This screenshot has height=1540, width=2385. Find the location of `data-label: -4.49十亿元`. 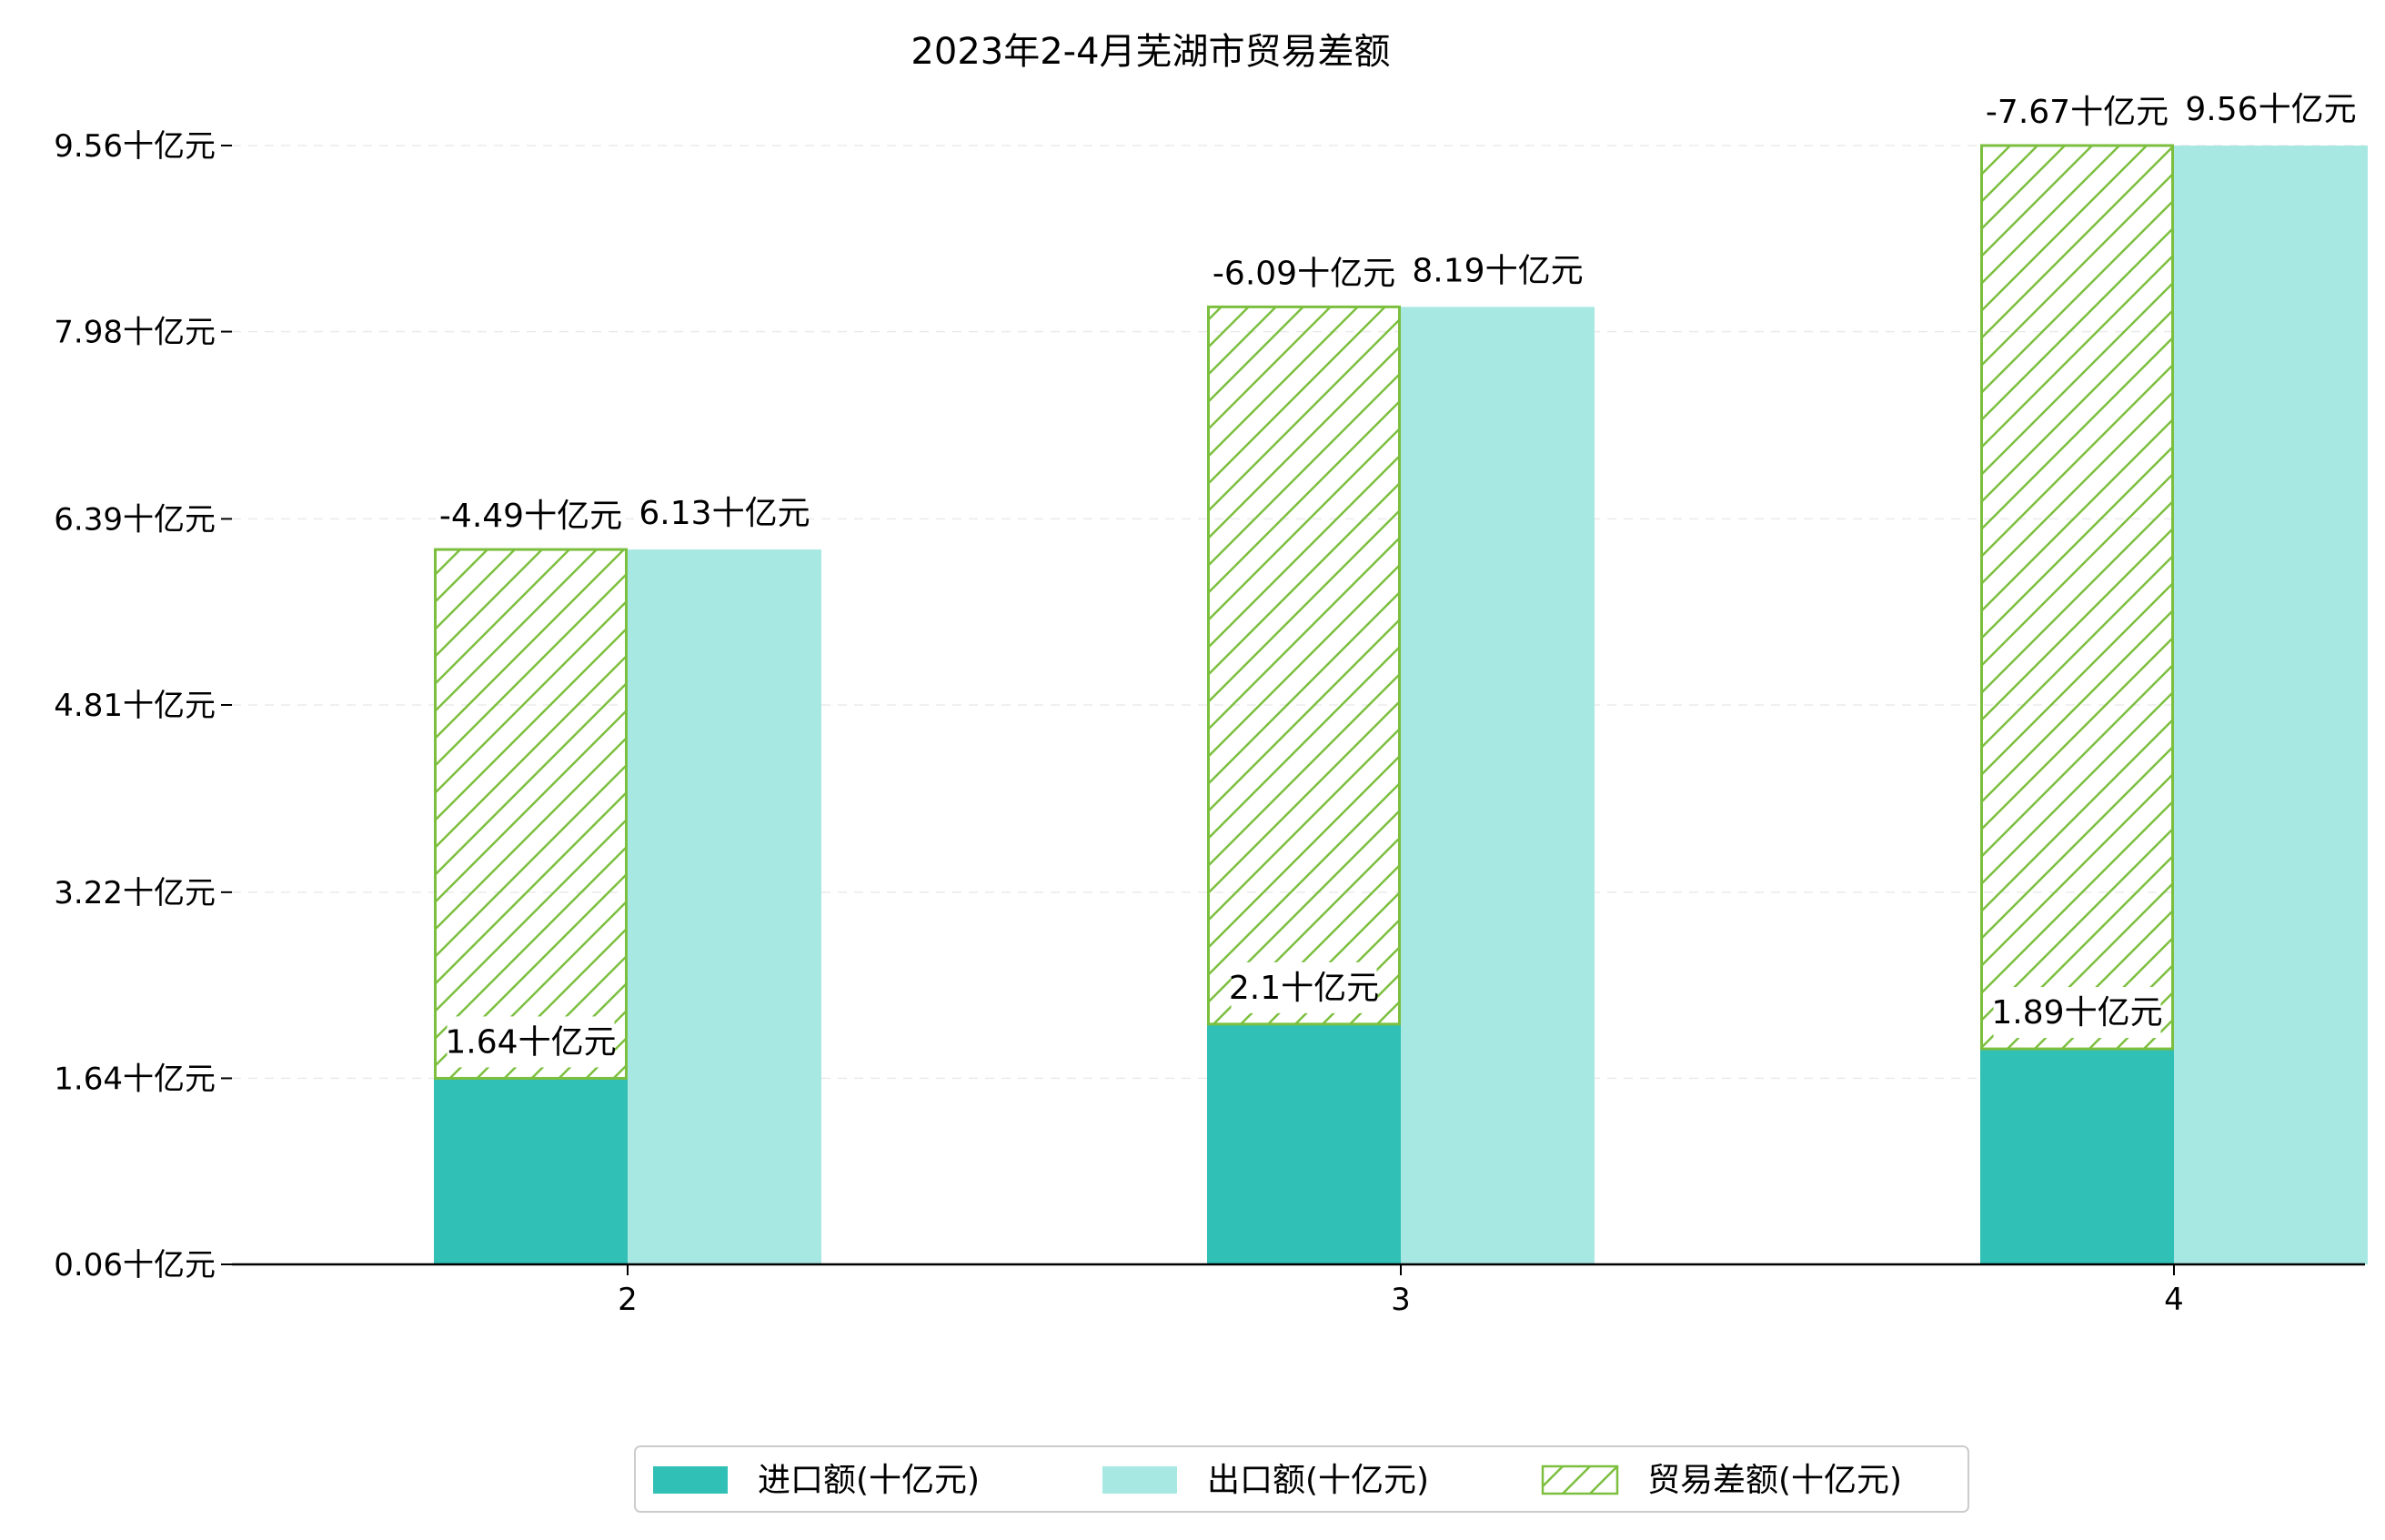

data-label: -4.49十亿元 is located at coordinates (530, 516).